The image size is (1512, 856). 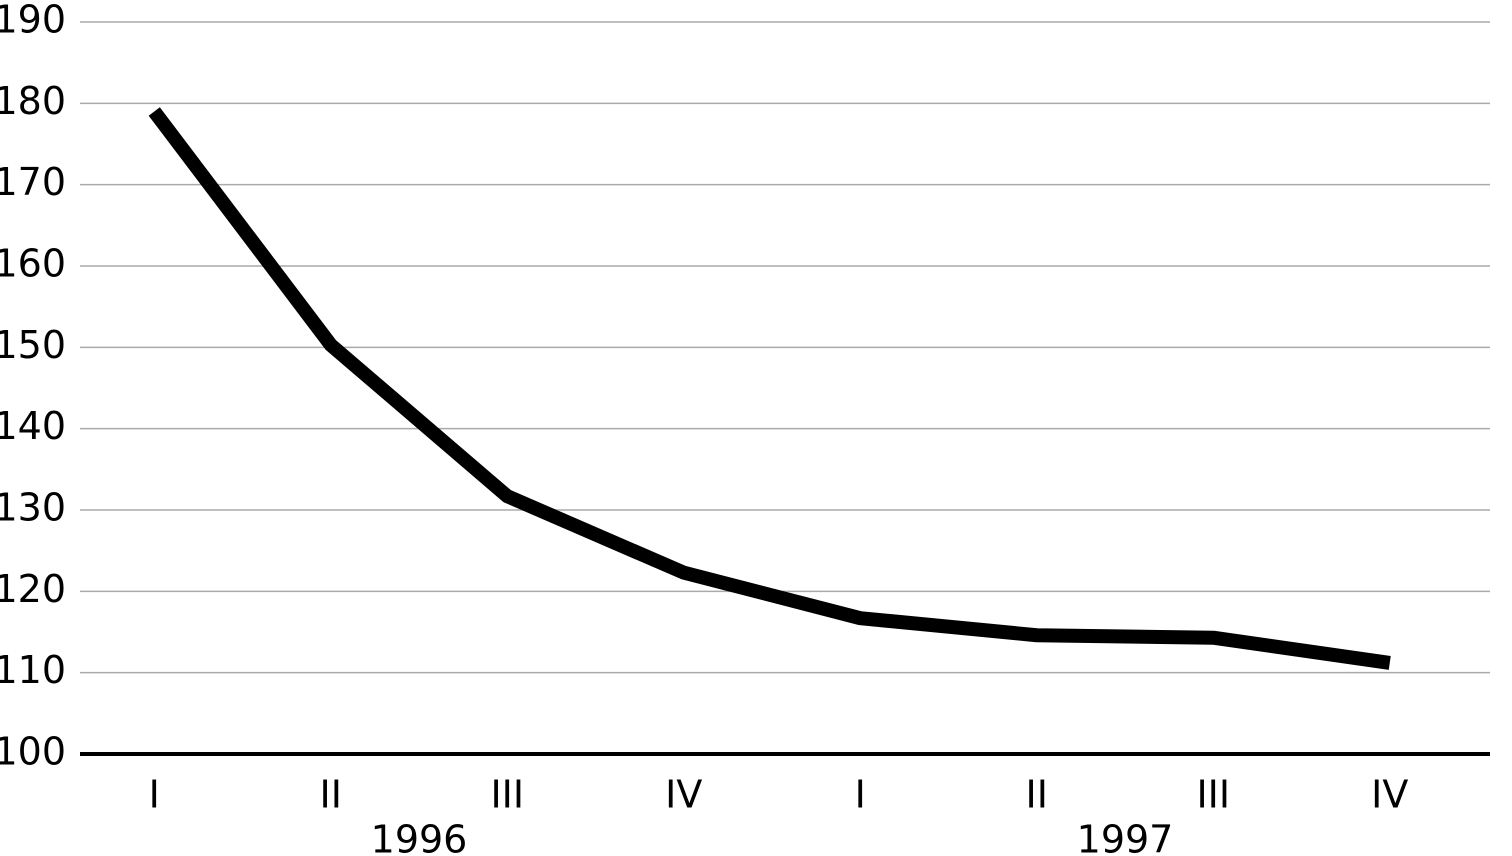 I want to click on group-label: 1997, so click(x=1125, y=837).